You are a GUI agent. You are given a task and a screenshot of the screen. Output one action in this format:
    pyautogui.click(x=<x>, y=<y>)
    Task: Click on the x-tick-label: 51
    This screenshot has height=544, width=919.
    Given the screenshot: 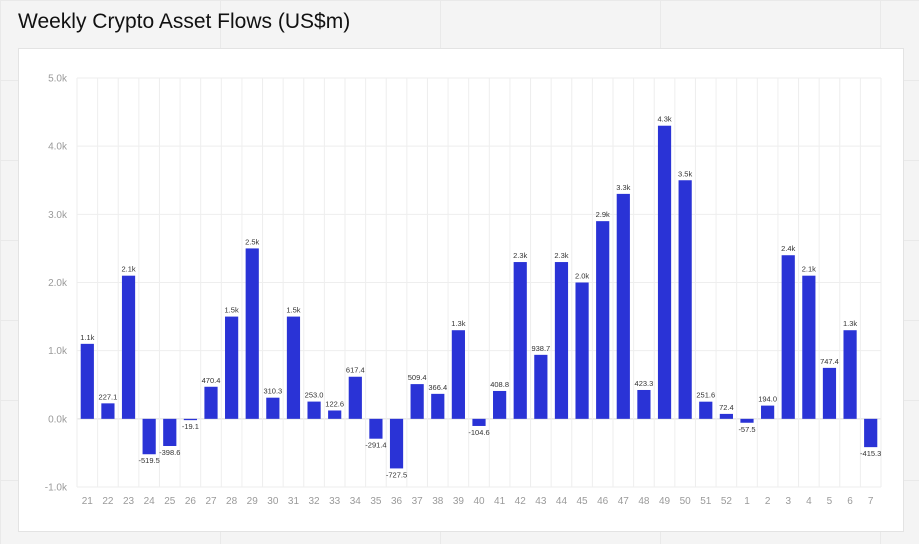 What is the action you would take?
    pyautogui.click(x=706, y=501)
    